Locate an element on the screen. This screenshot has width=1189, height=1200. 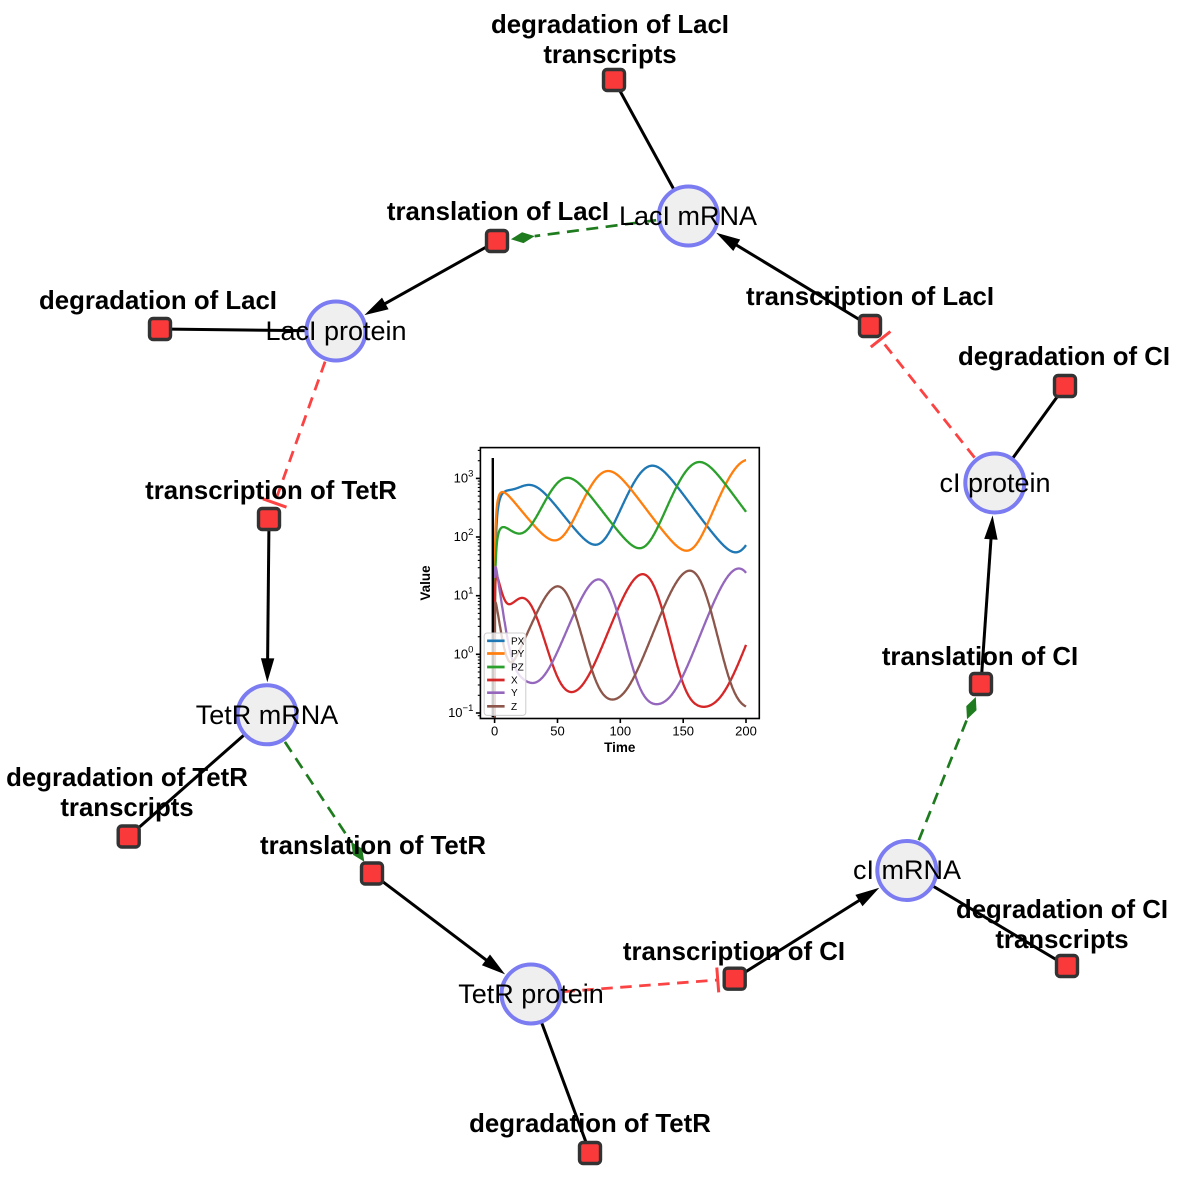
svg-text: 100 is located at coordinates (620, 731).